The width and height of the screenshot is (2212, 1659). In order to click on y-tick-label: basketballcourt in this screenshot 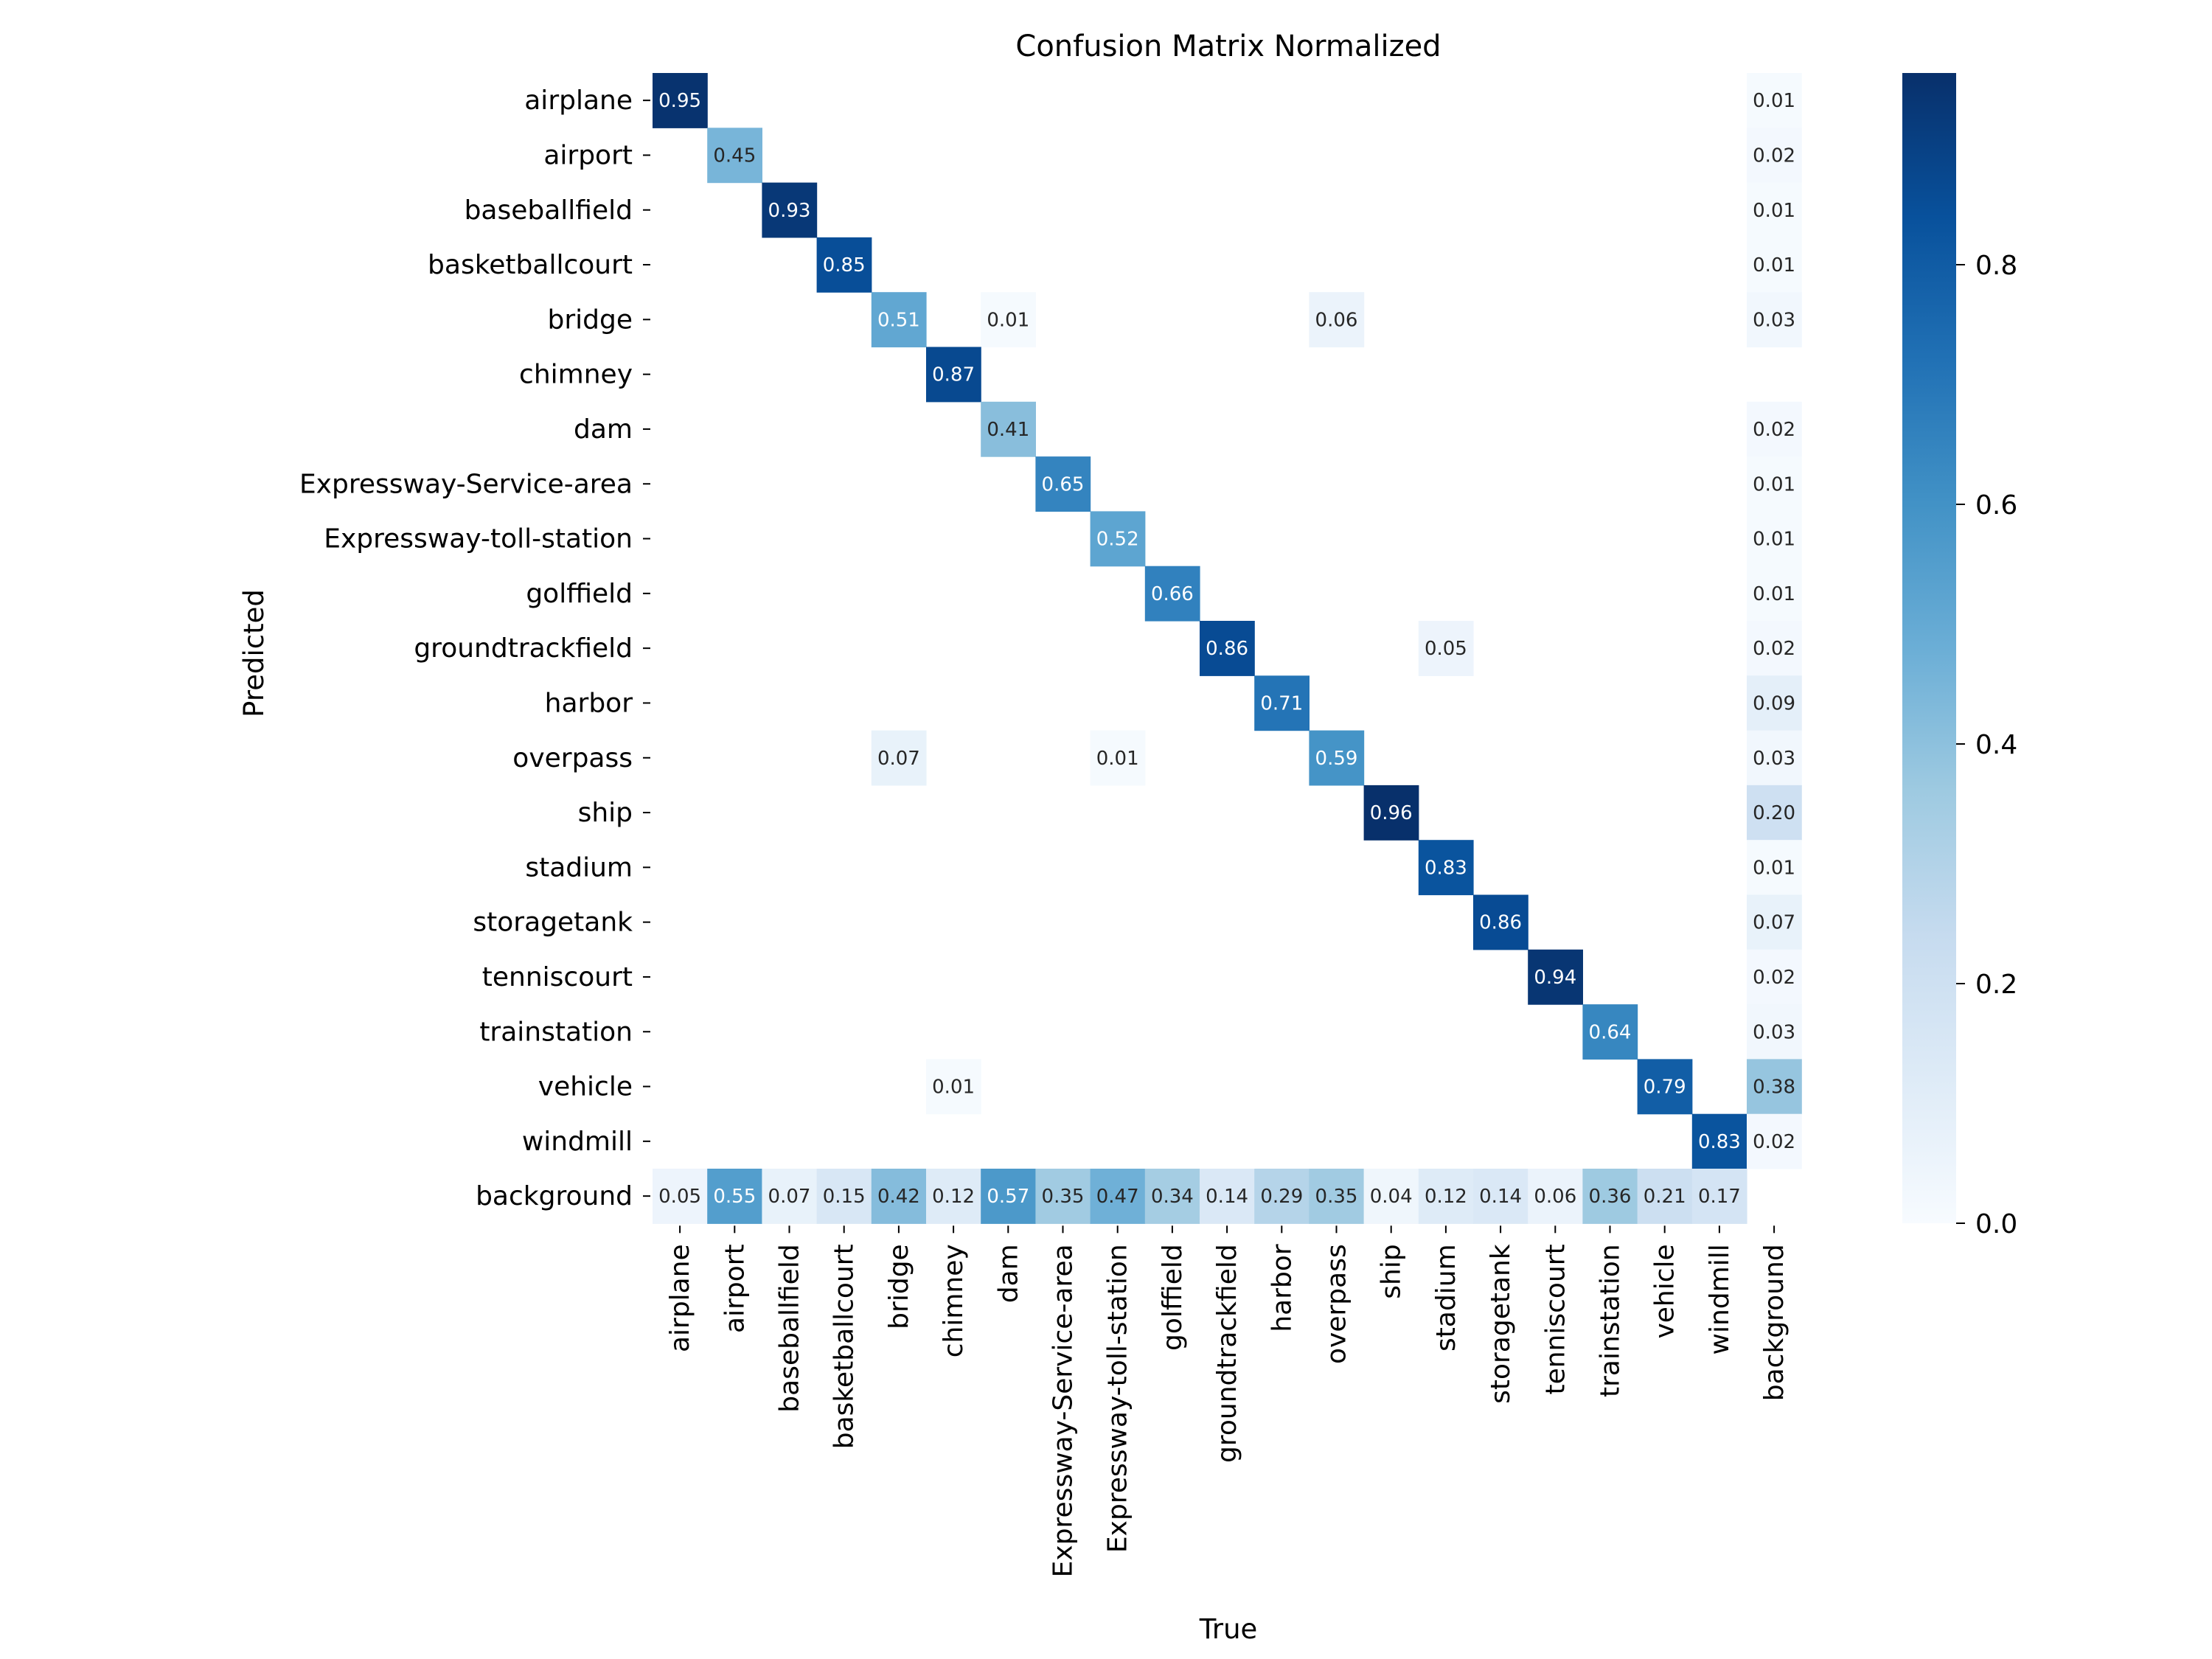, I will do `click(530, 265)`.